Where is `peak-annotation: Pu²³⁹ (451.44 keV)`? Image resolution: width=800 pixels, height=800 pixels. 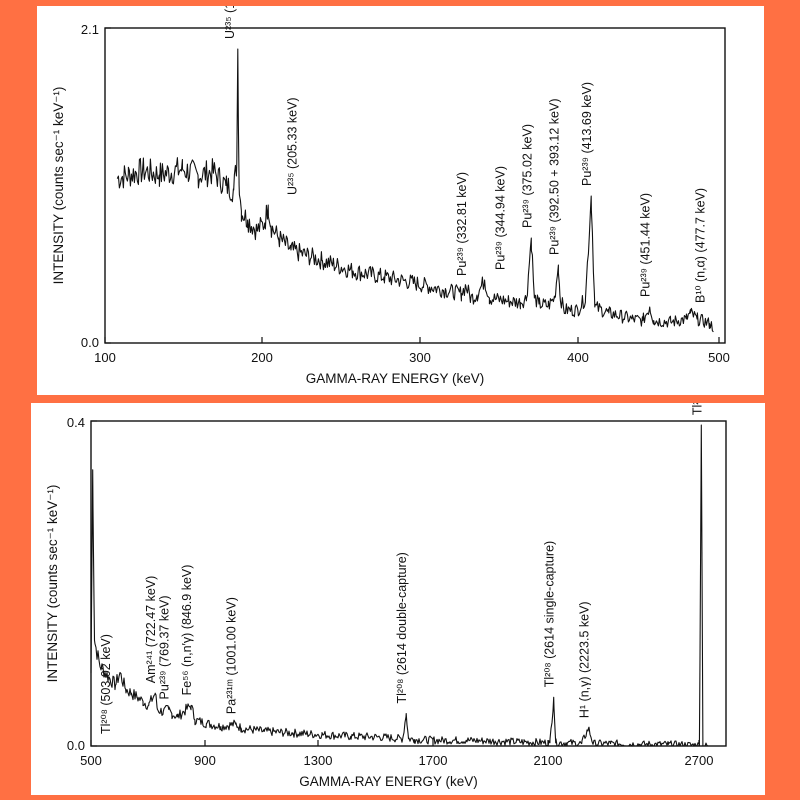 peak-annotation: Pu²³⁹ (451.44 keV) is located at coordinates (646, 245).